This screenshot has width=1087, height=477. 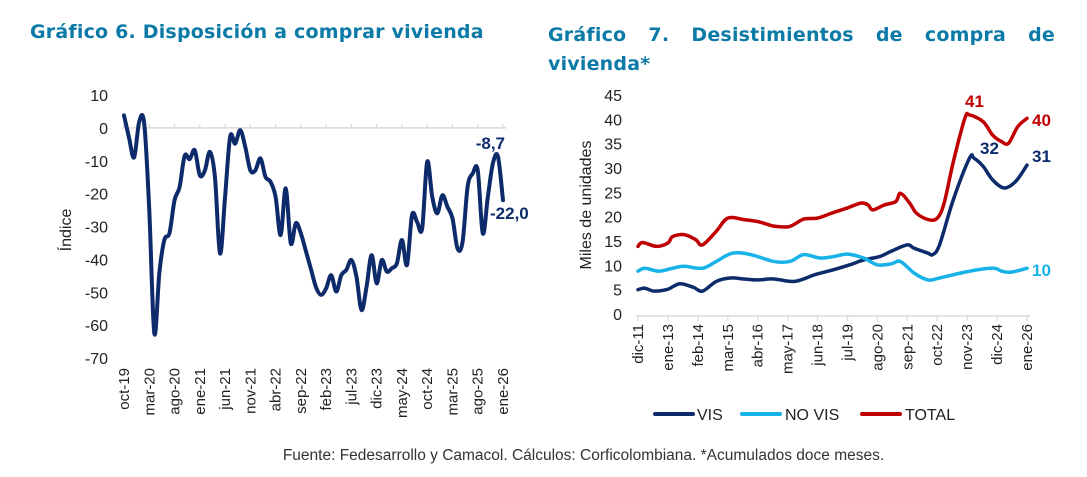 I want to click on x-tick-label: sep-22, so click(x=301, y=391).